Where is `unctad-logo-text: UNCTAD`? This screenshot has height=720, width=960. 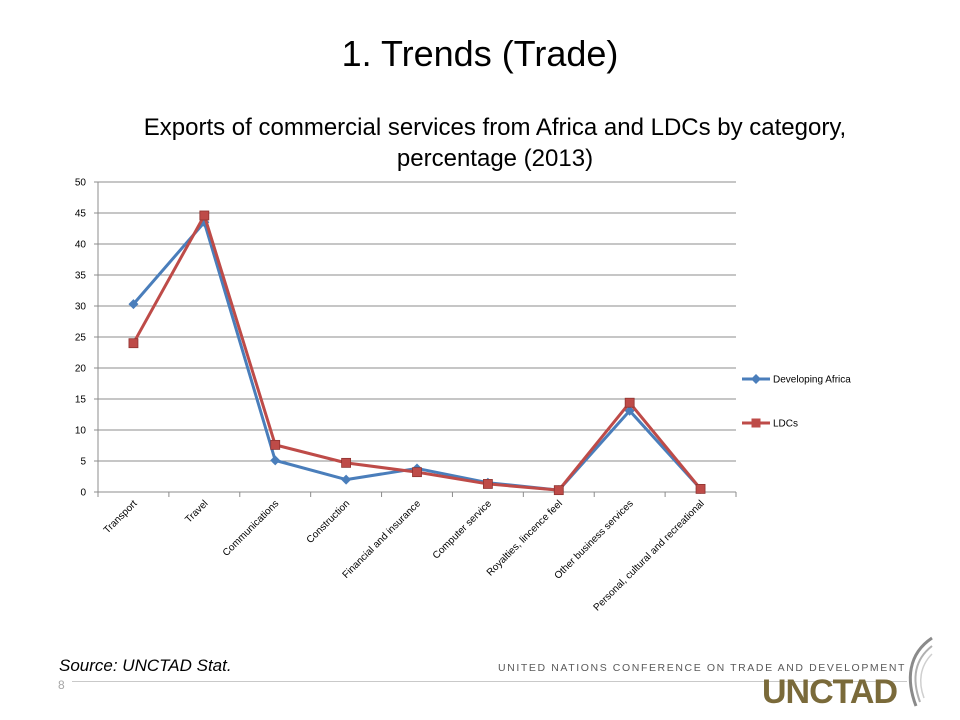
unctad-logo-text: UNCTAD is located at coordinates (830, 692).